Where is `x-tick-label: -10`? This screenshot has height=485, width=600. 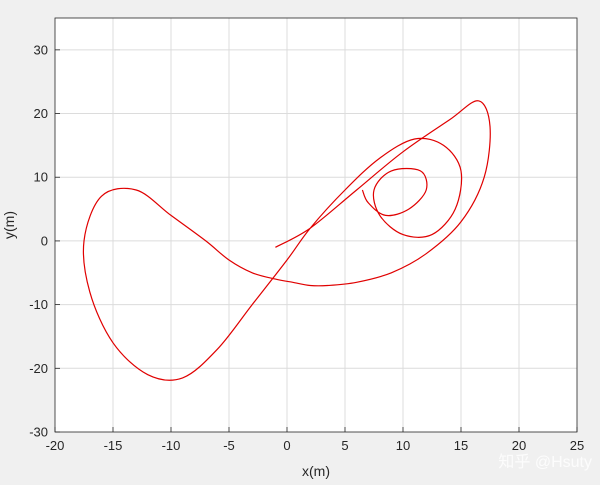
x-tick-label: -10 is located at coordinates (171, 445).